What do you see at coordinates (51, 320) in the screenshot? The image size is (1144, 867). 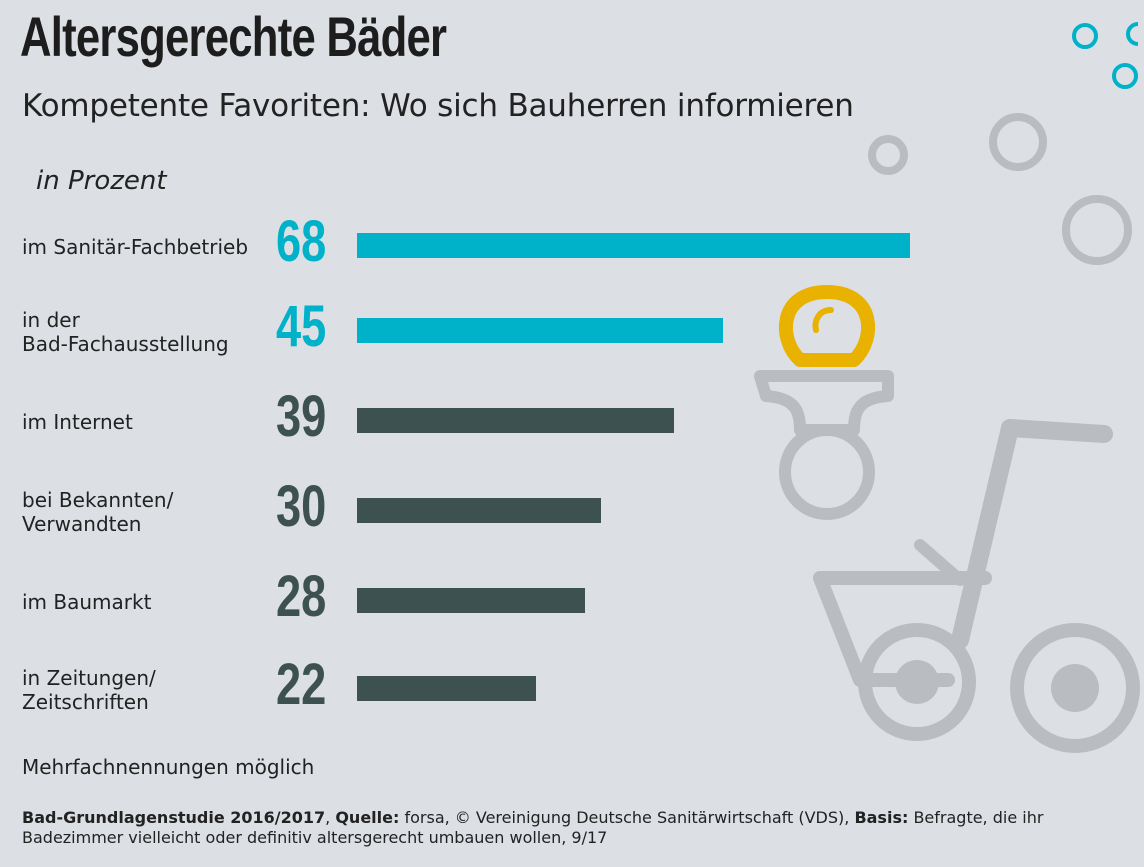 I see `category-label-line: in der` at bounding box center [51, 320].